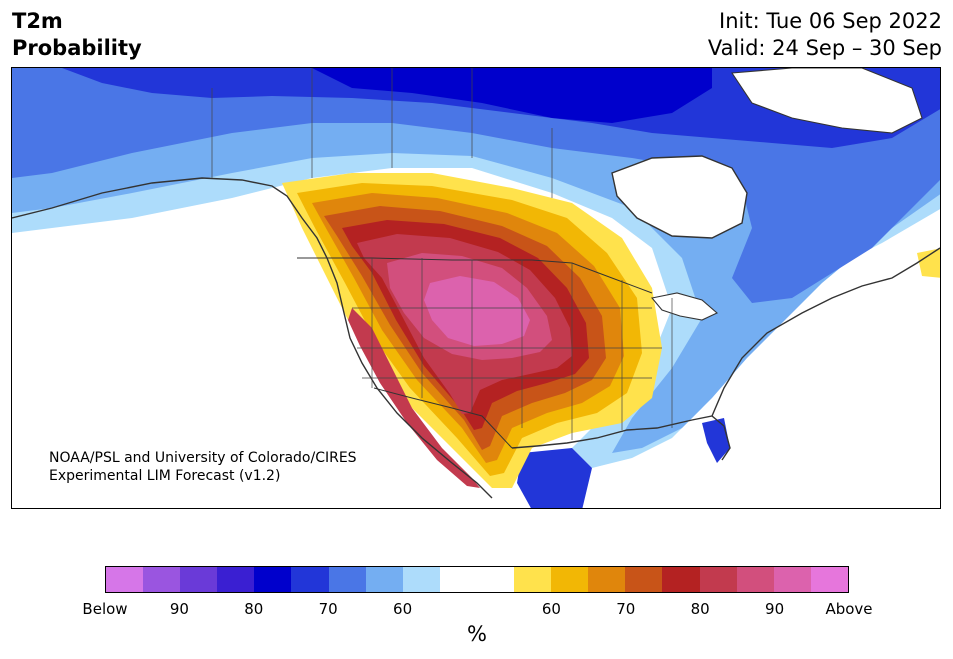 This screenshot has width=953, height=659. Describe the element at coordinates (105, 609) in the screenshot. I see `colorbar-tick-label: Below` at that location.